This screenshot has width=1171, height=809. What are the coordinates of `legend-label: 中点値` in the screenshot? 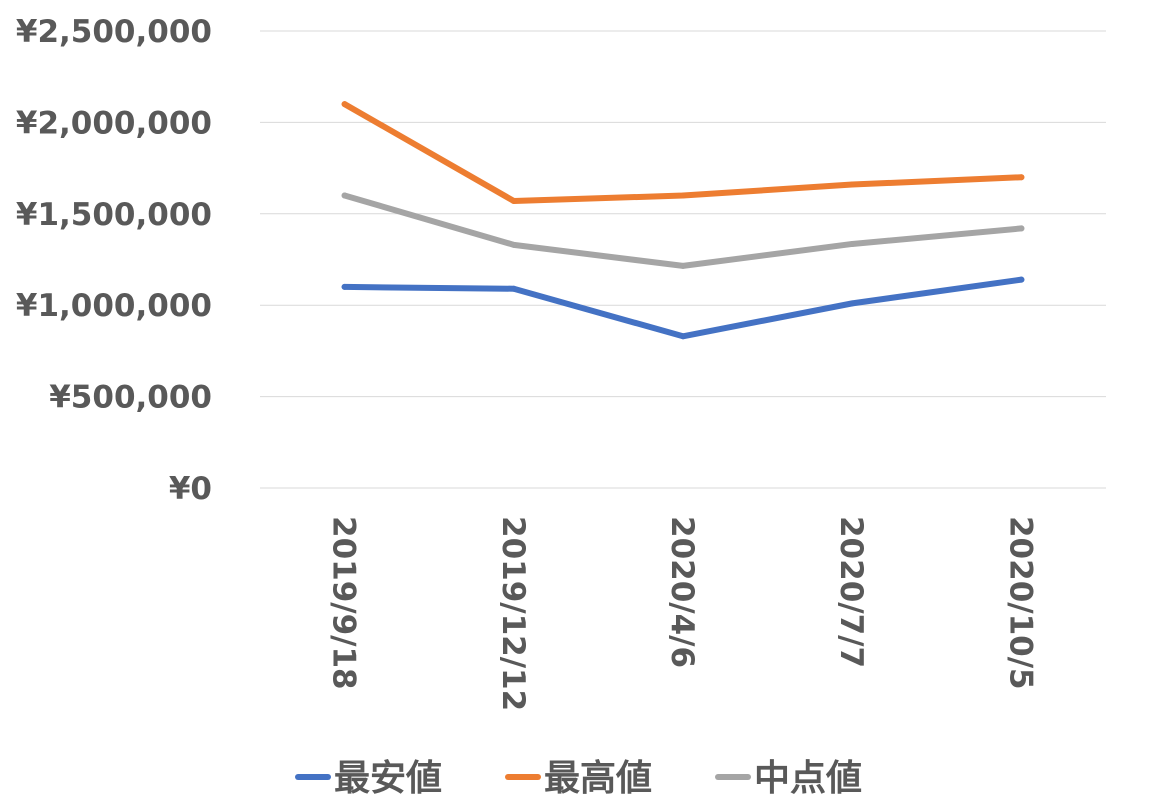 It's located at (808, 778).